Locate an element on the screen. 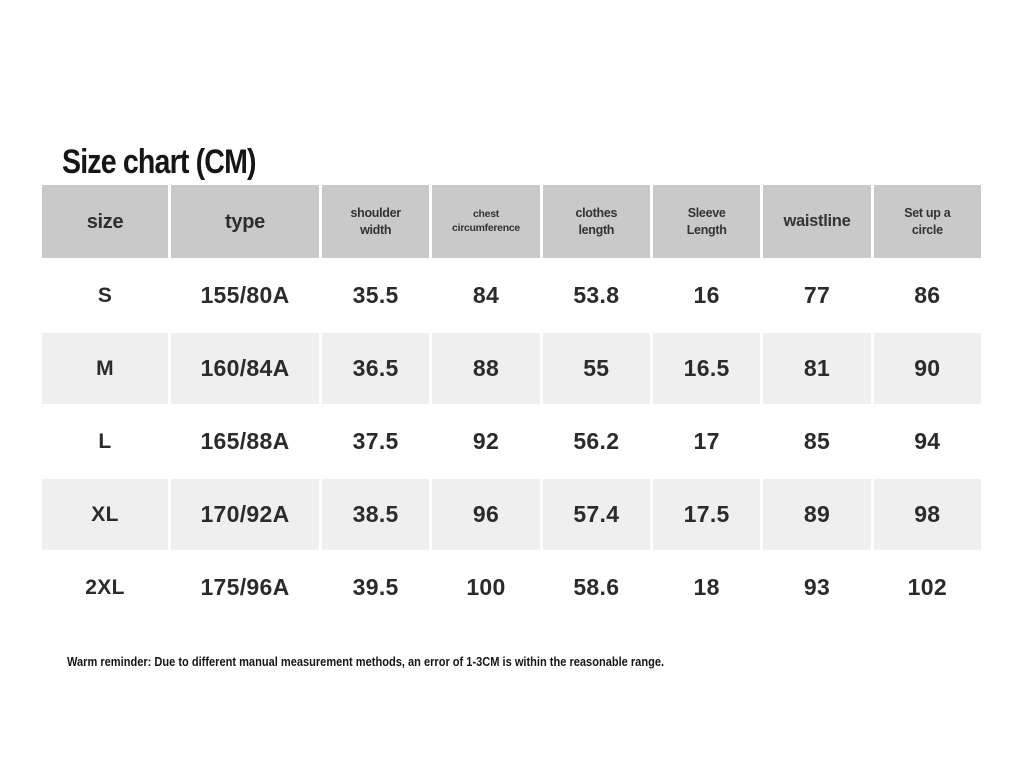 The image size is (1024, 768). table-cell: 55 is located at coordinates (596, 368).